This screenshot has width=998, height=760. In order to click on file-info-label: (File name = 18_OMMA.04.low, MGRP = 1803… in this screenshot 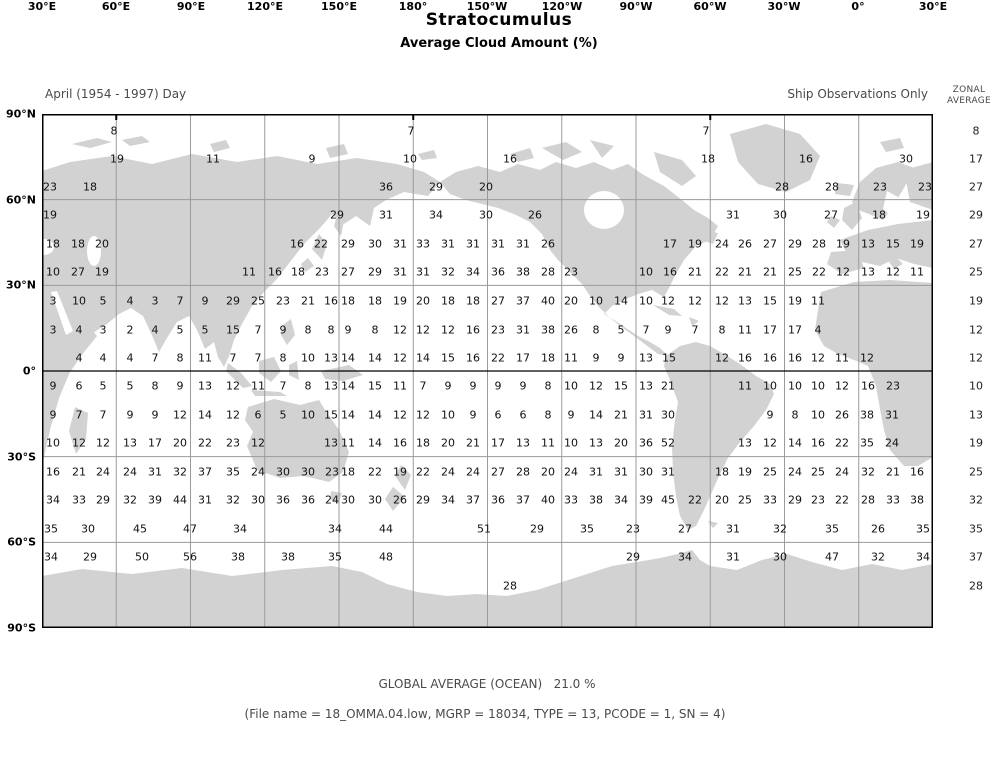, I will do `click(485, 714)`.